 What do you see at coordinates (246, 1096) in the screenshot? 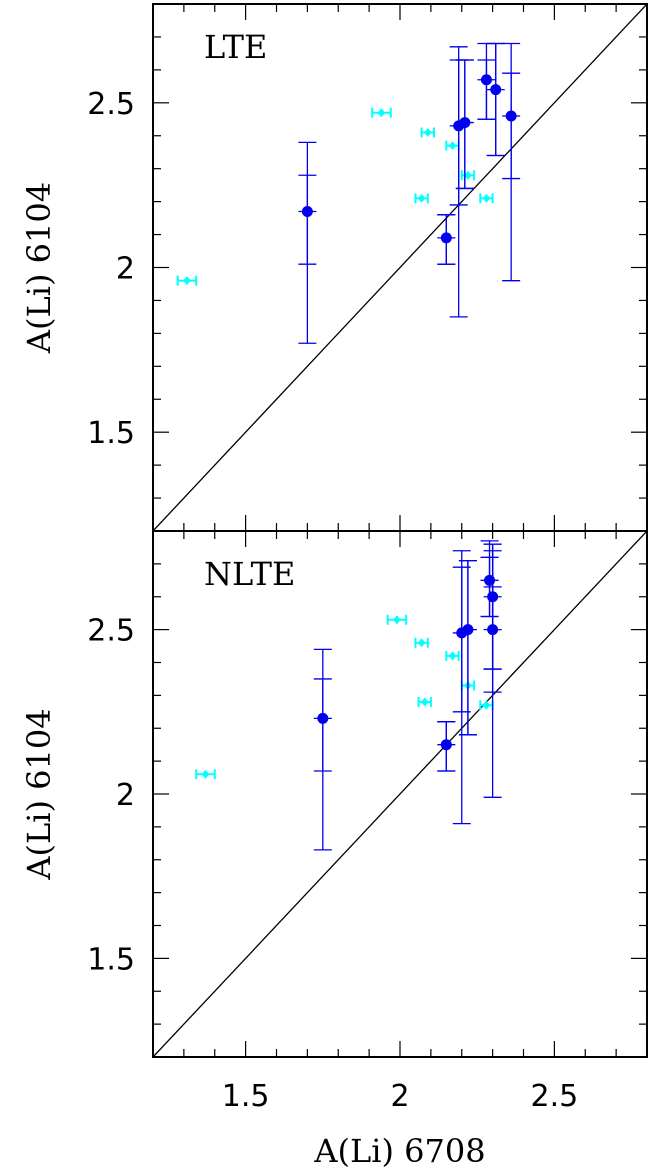
I see `x-tick-label: 1.5` at bounding box center [246, 1096].